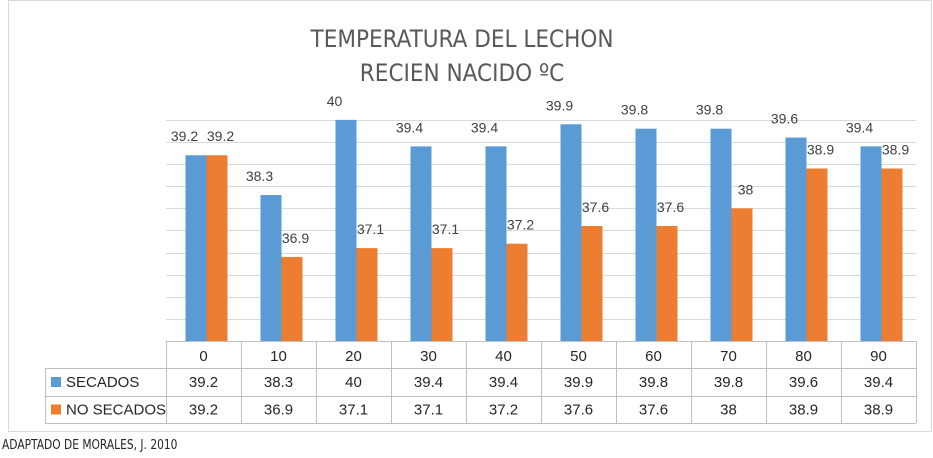 The image size is (933, 458). I want to click on table-cell: 39.9, so click(578, 382).